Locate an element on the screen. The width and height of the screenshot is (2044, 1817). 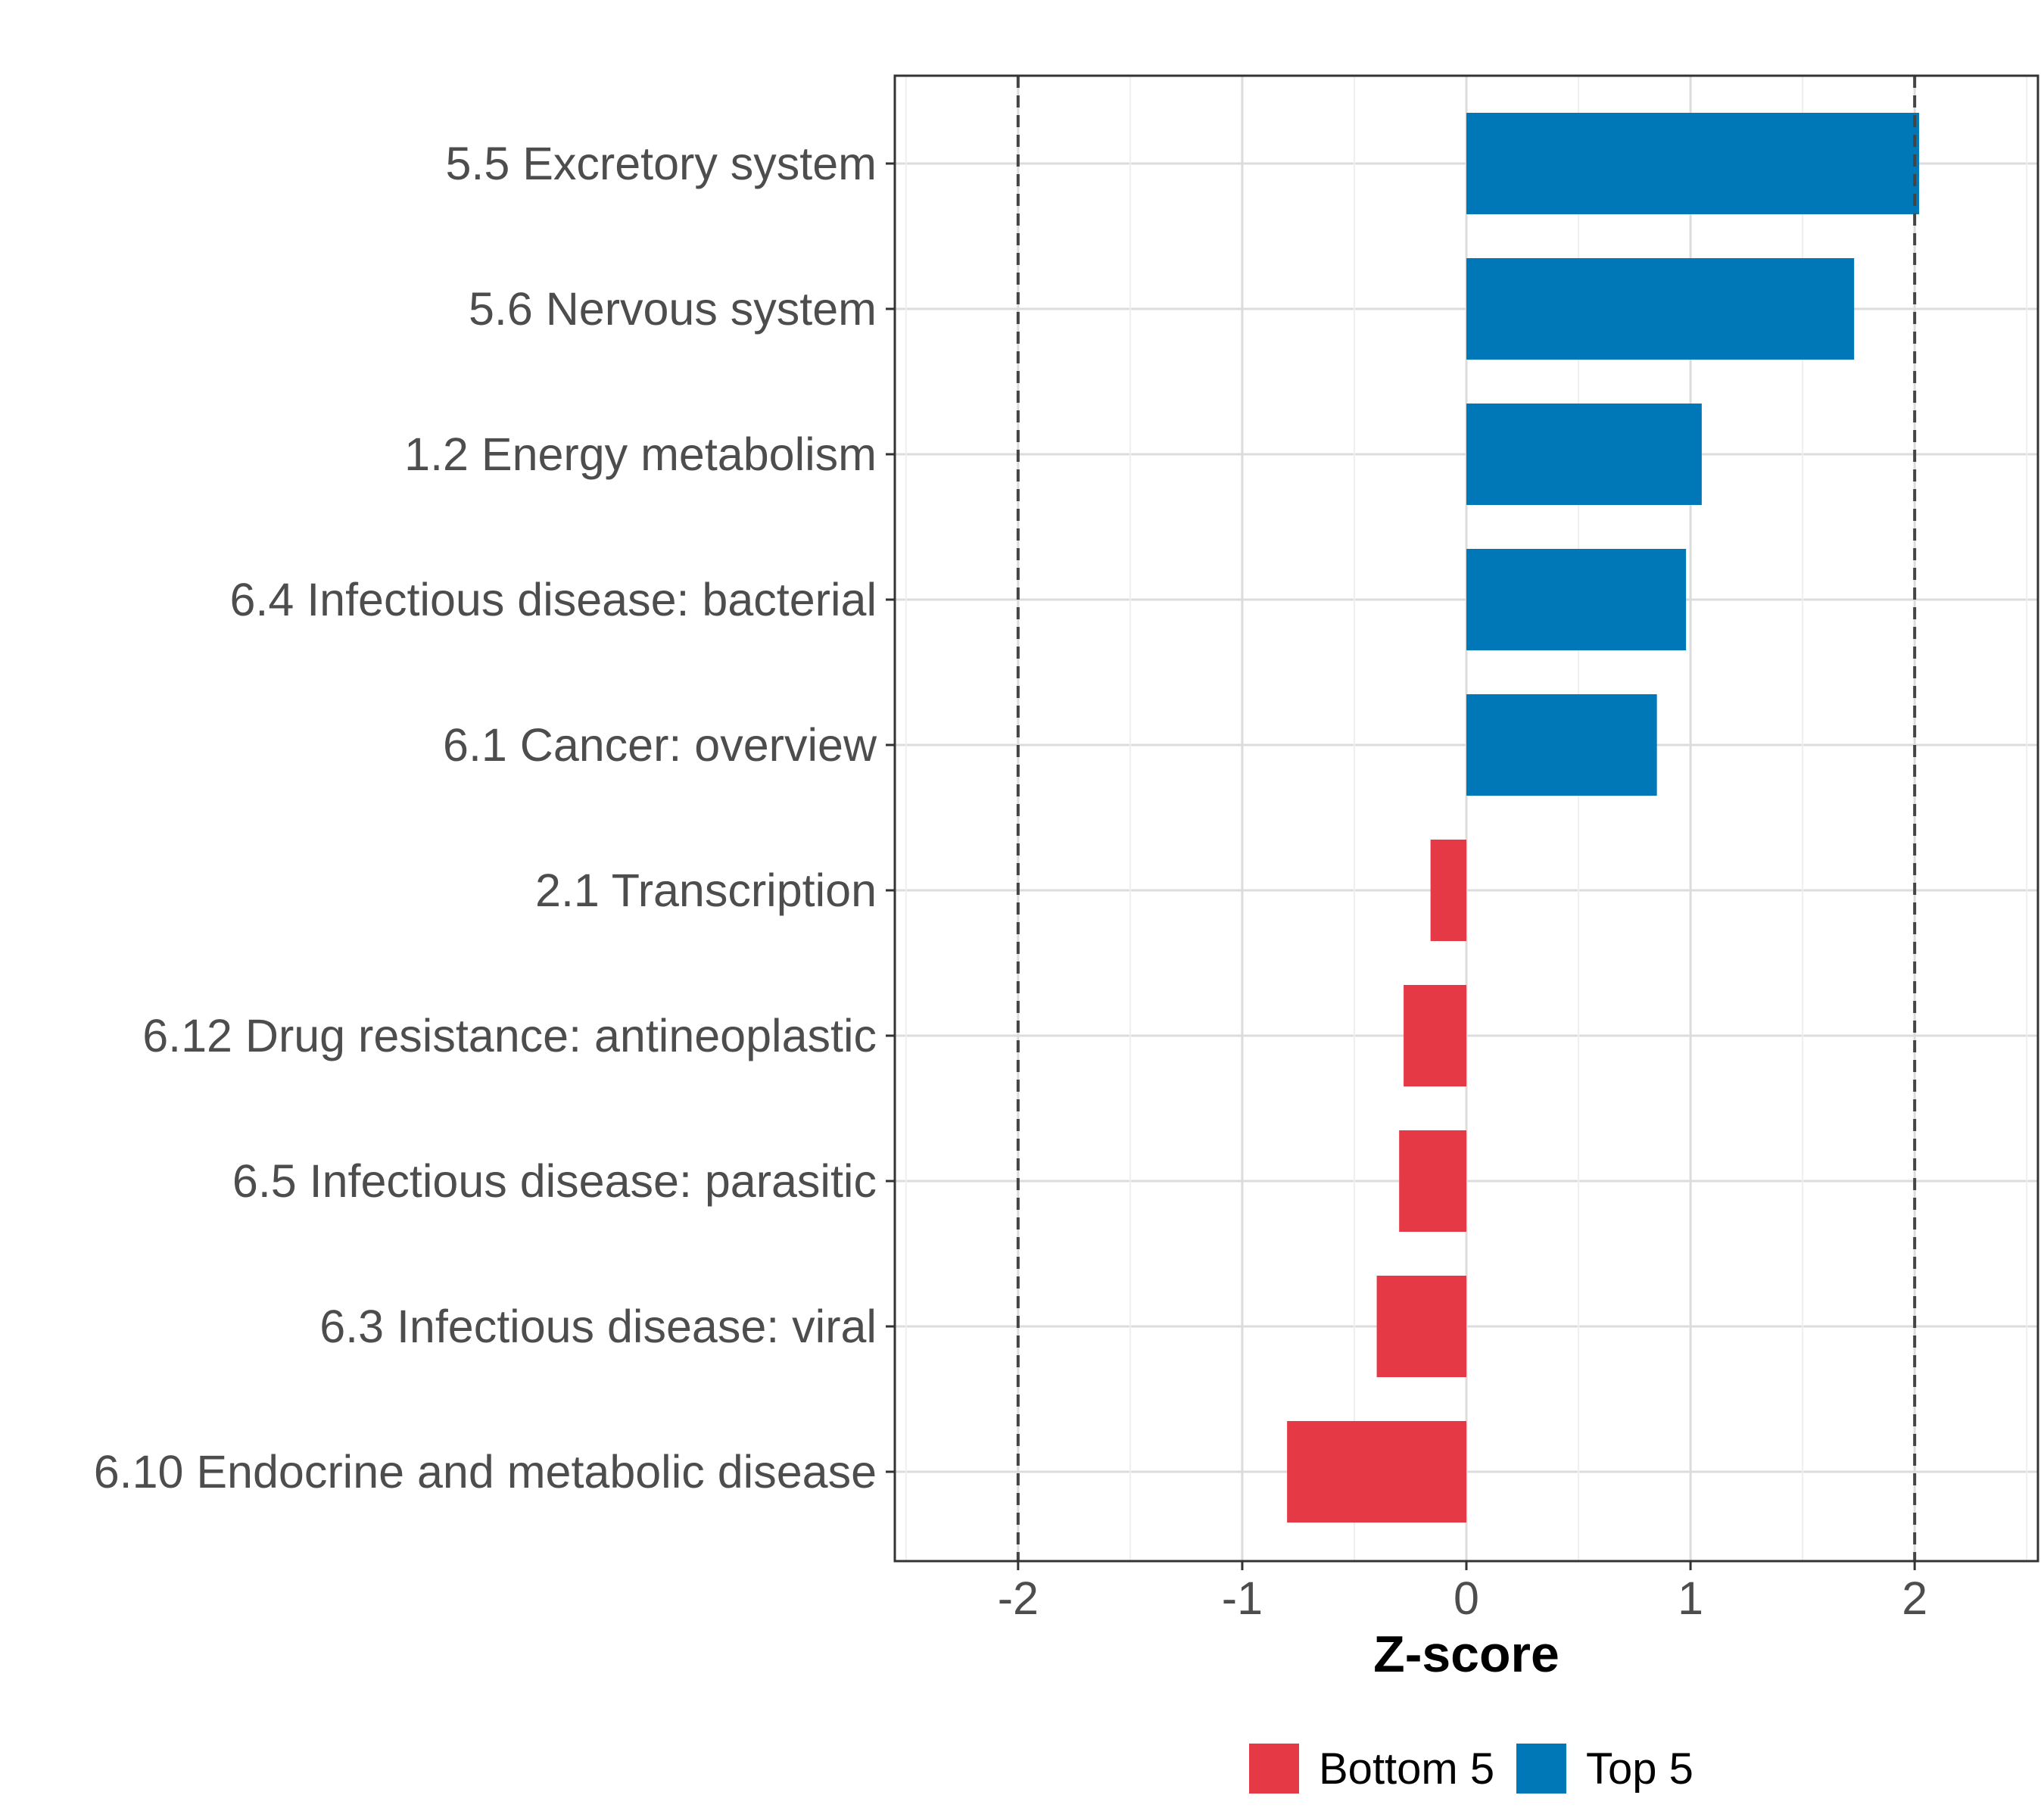
x-tick-label: 0 is located at coordinates (1466, 1598).